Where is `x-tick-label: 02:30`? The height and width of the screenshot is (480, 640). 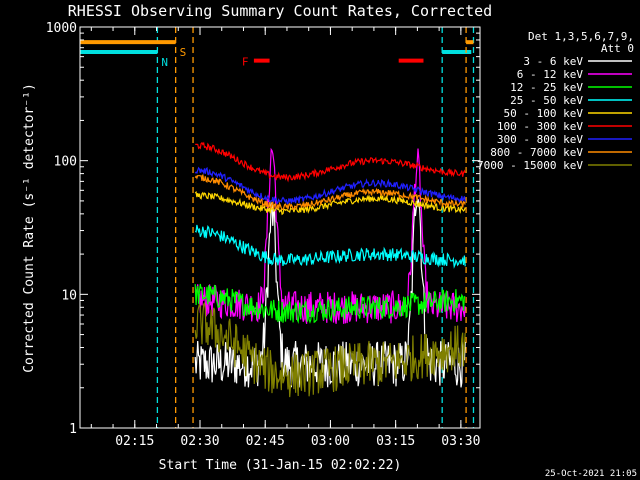
x-tick-label: 02:30 is located at coordinates (199, 441).